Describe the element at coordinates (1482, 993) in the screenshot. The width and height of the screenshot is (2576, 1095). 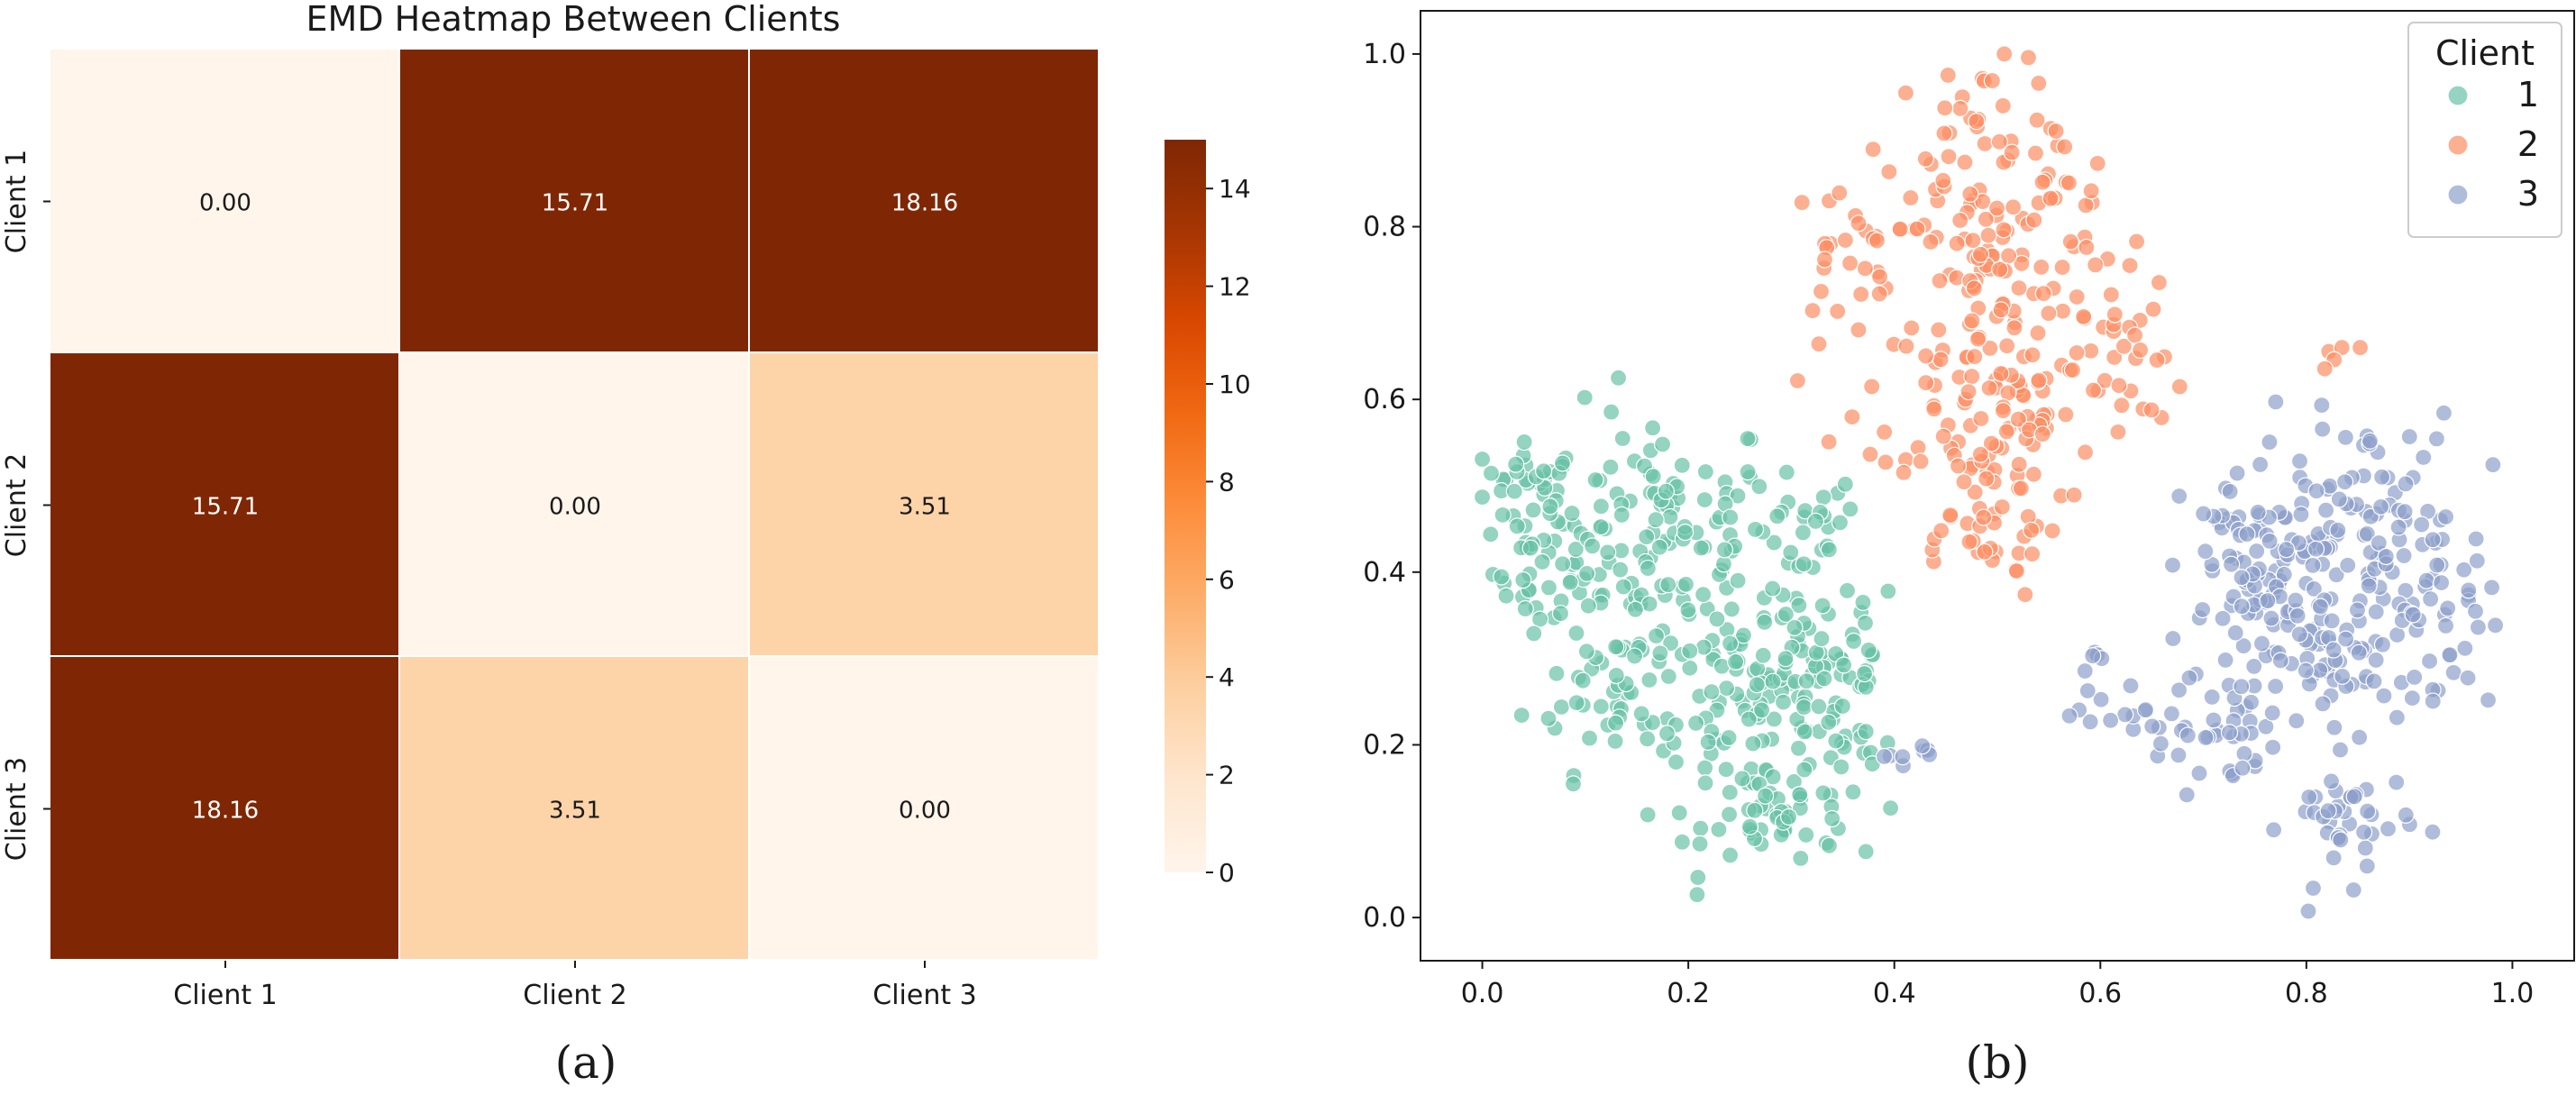
I see `x-tick-label: 0.0` at that location.